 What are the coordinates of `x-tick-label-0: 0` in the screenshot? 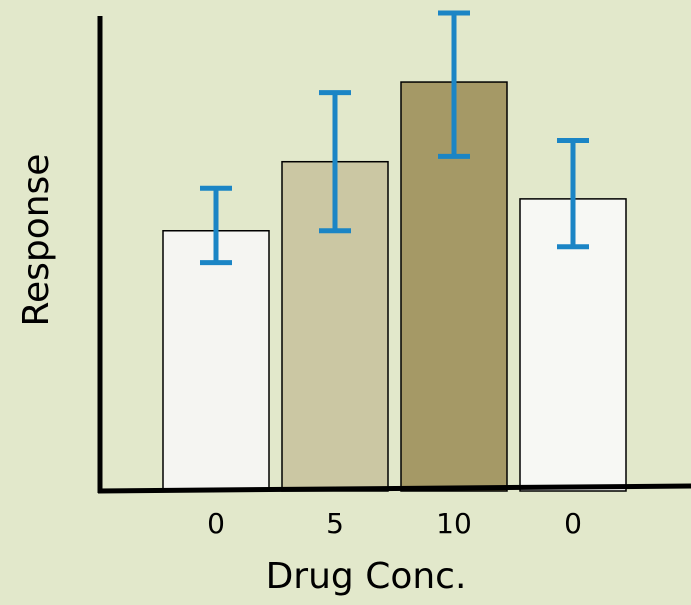 It's located at (216, 523).